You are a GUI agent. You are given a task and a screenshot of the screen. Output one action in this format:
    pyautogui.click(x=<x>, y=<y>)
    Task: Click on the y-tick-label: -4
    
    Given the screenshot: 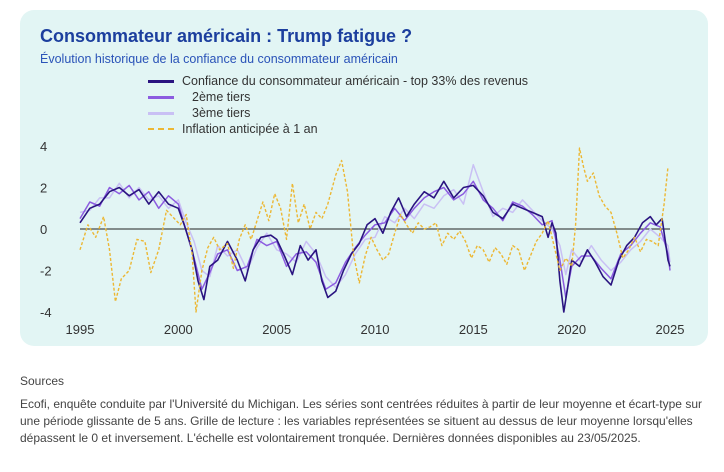 What is the action you would take?
    pyautogui.click(x=46, y=312)
    